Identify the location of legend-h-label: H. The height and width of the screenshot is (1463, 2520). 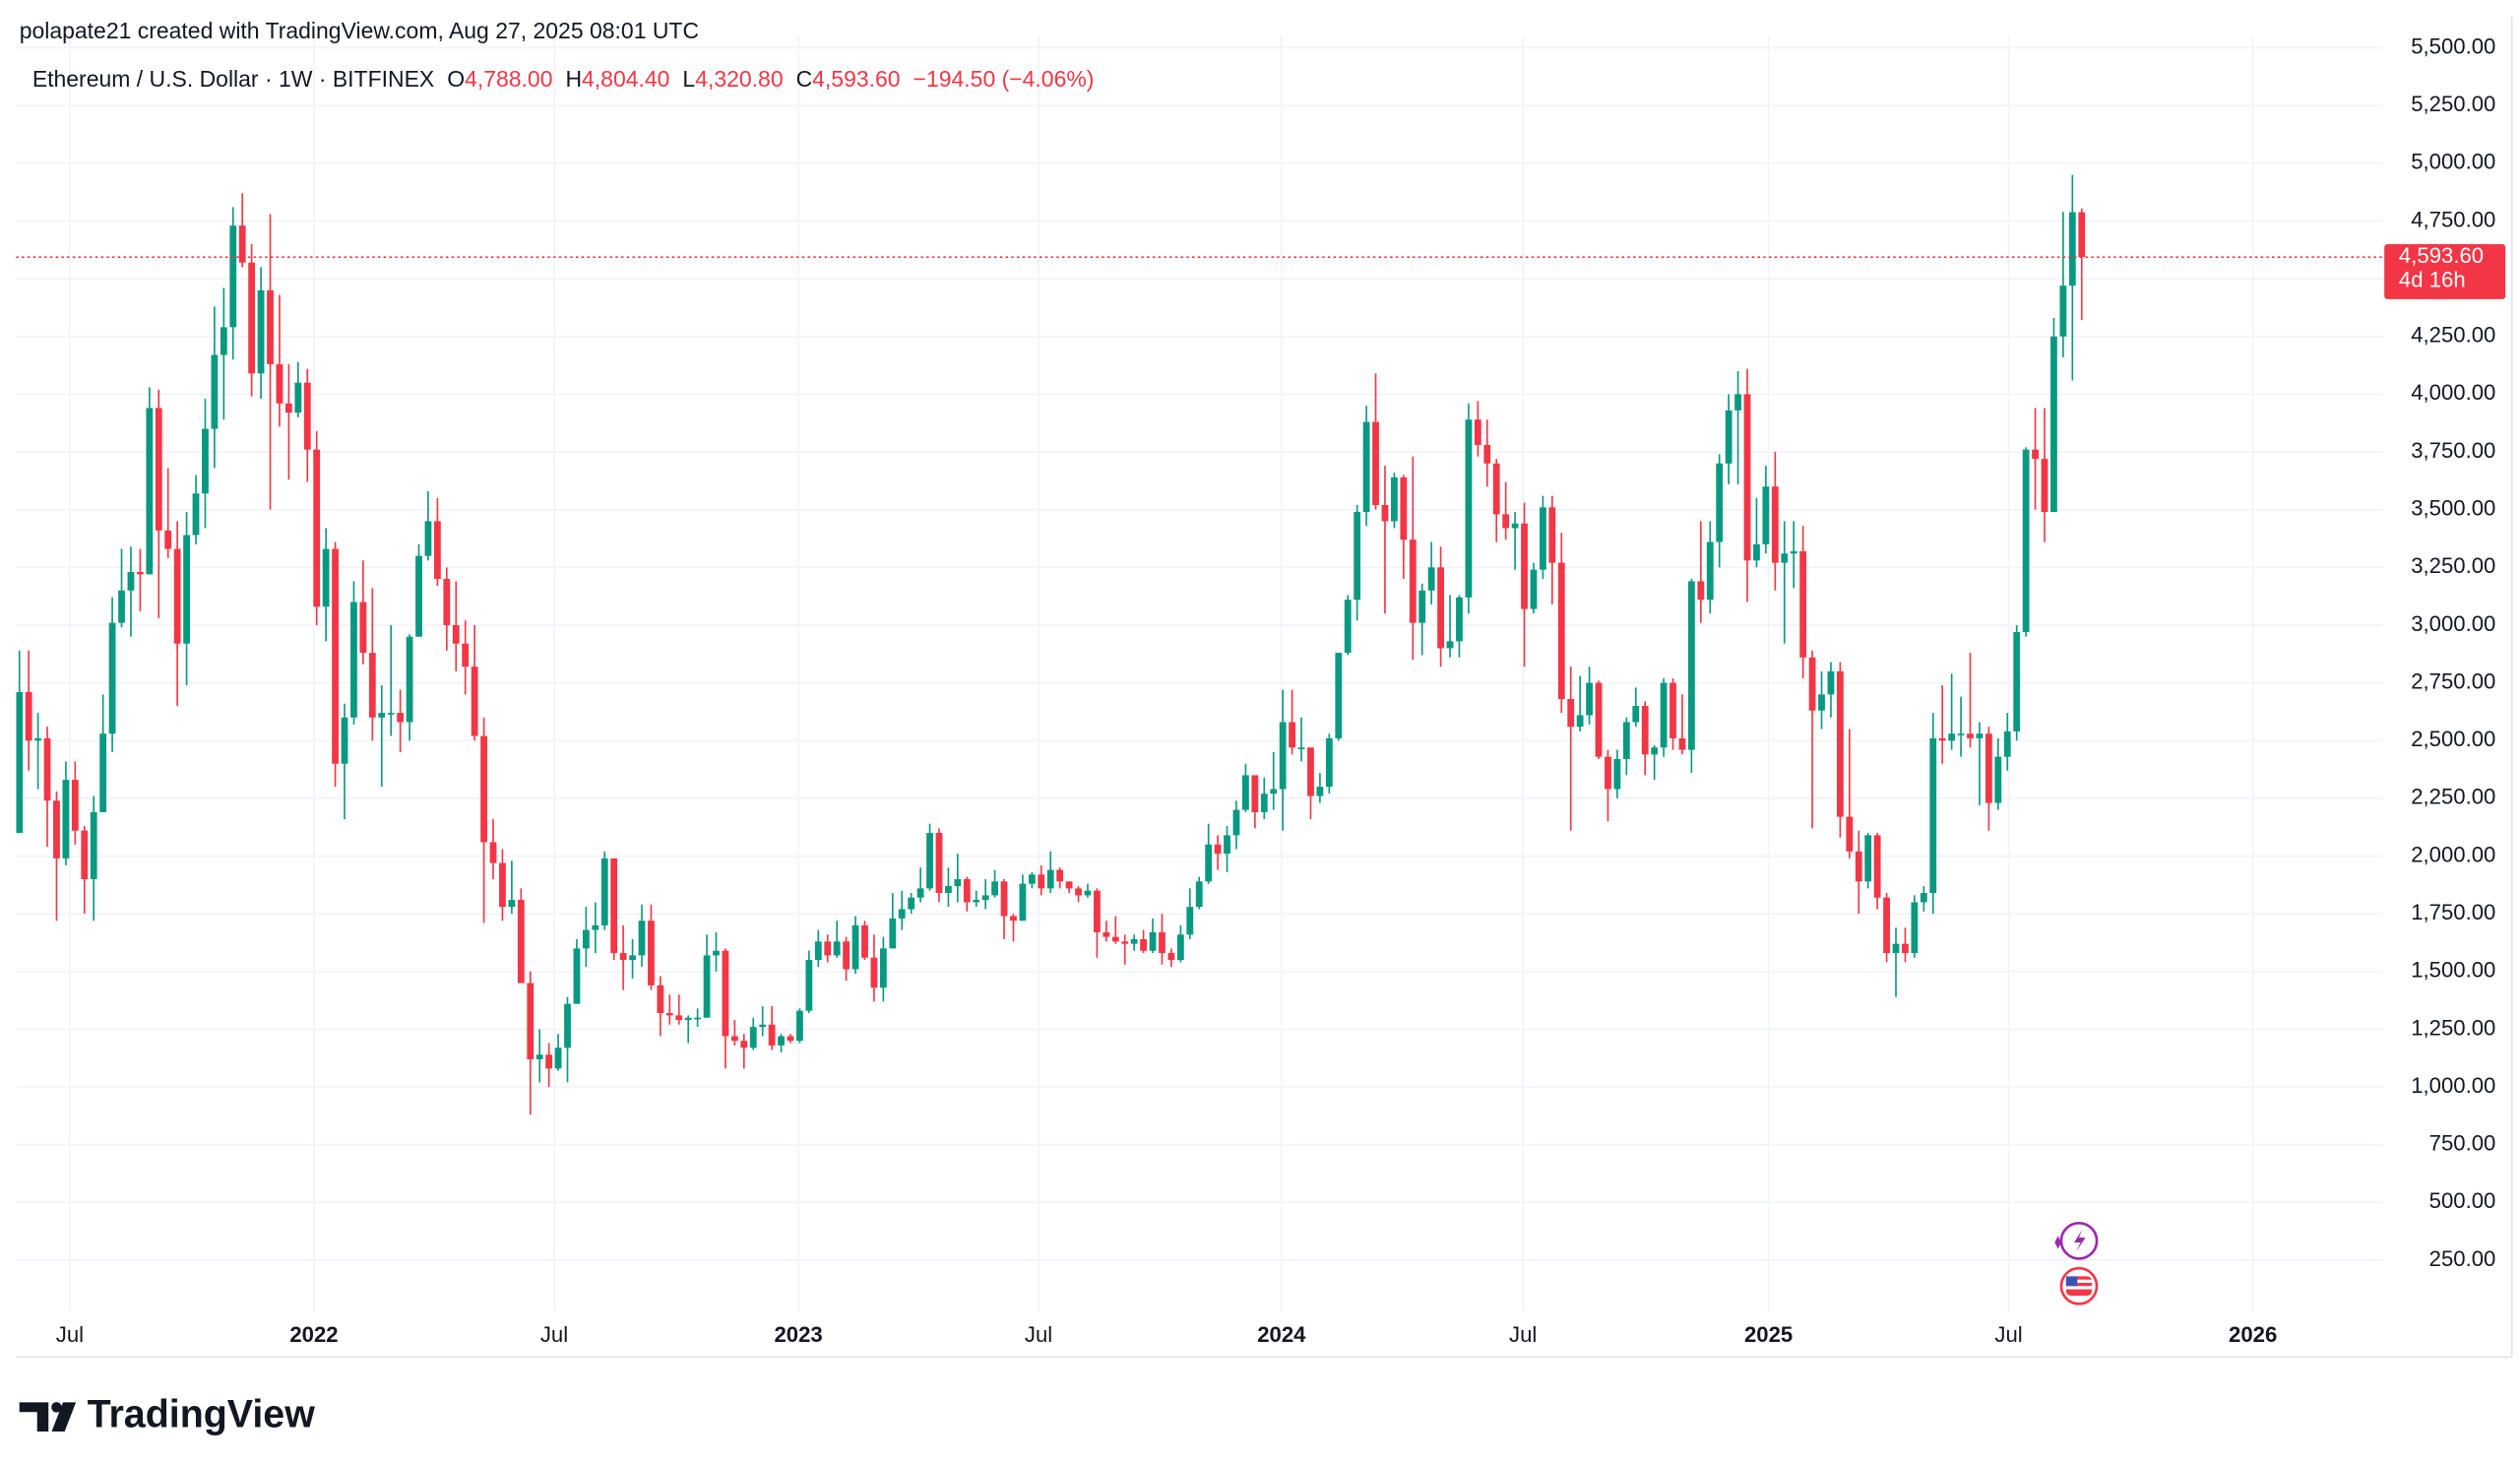
(573, 79).